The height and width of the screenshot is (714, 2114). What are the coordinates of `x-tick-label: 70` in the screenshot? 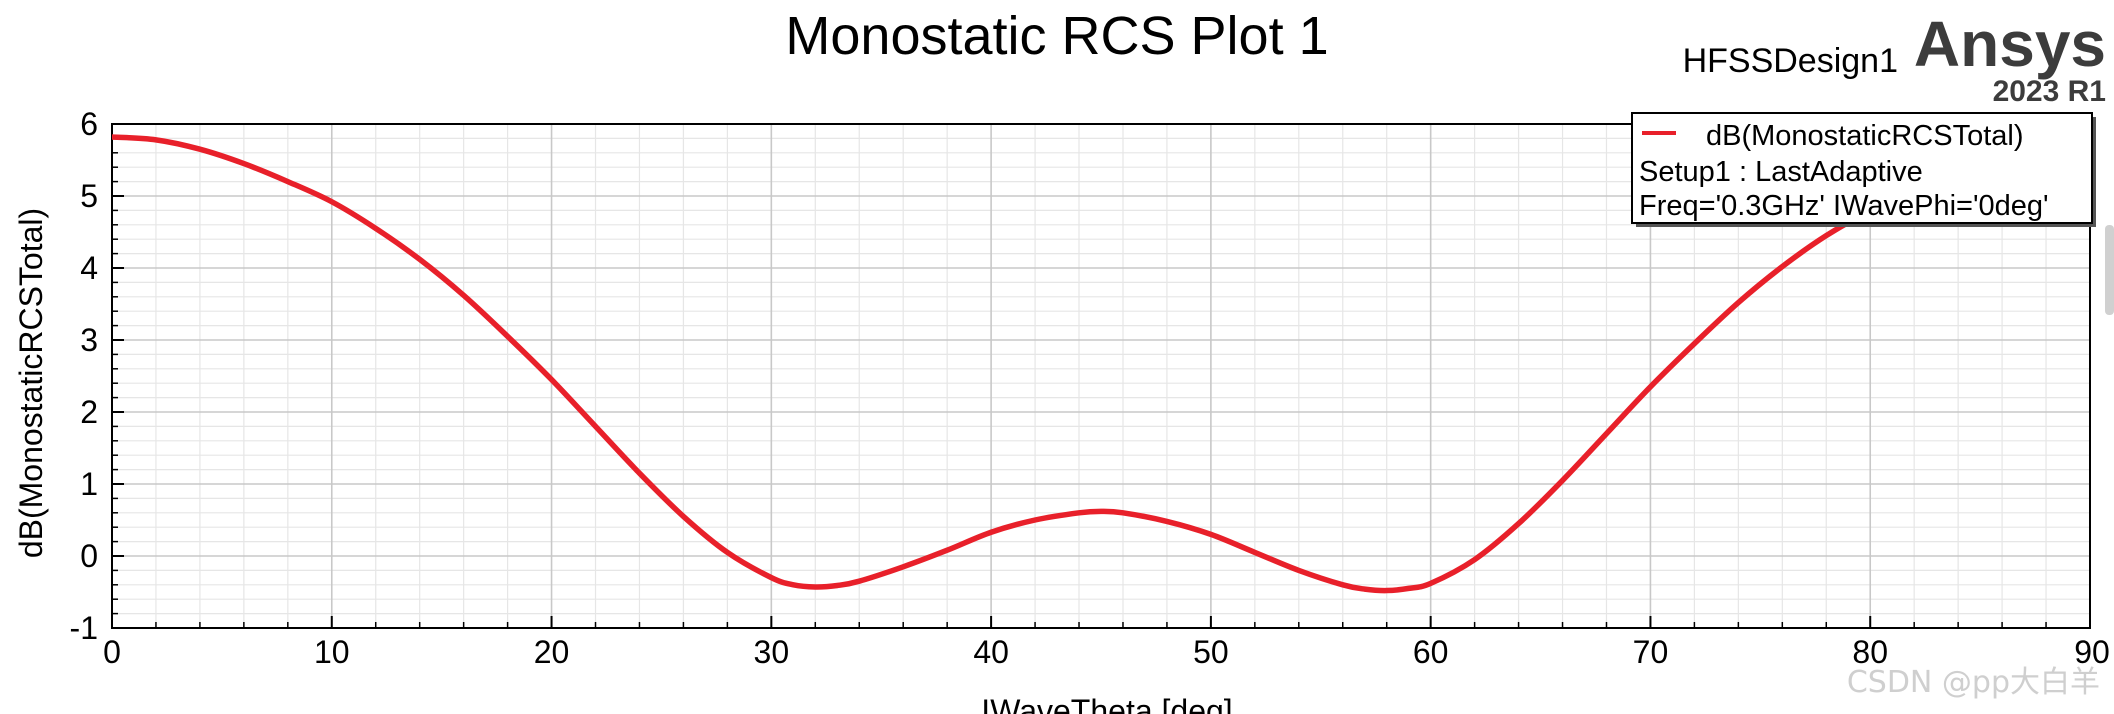 It's located at (1651, 652).